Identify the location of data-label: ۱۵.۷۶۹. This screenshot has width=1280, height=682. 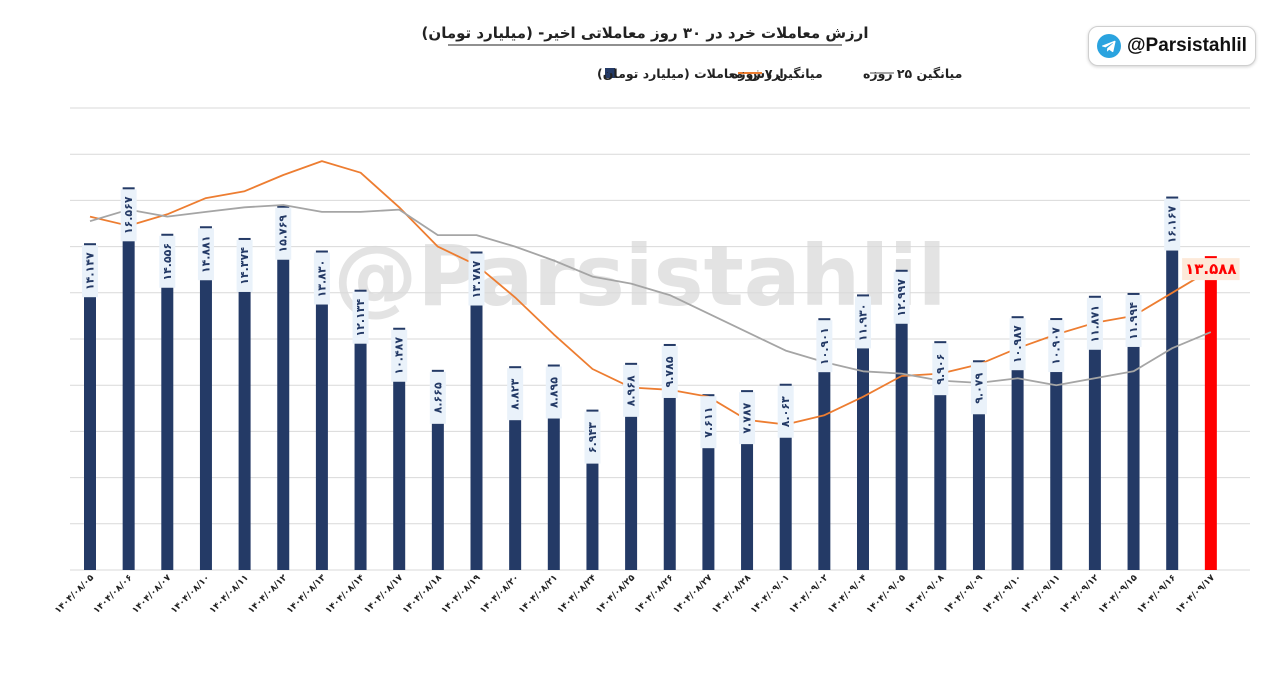
(283, 234).